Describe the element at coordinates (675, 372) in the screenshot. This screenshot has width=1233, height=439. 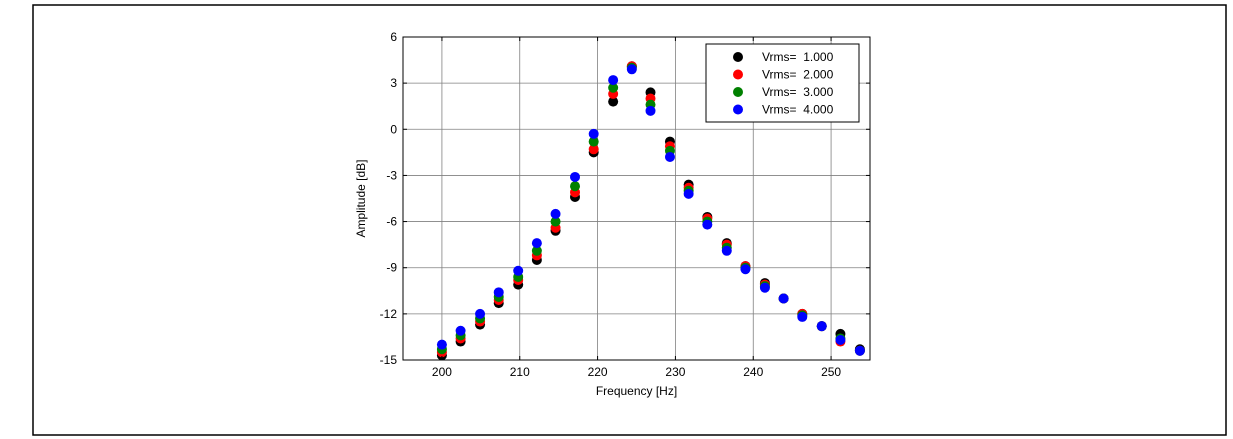
I see `x-tick-label: 230` at that location.